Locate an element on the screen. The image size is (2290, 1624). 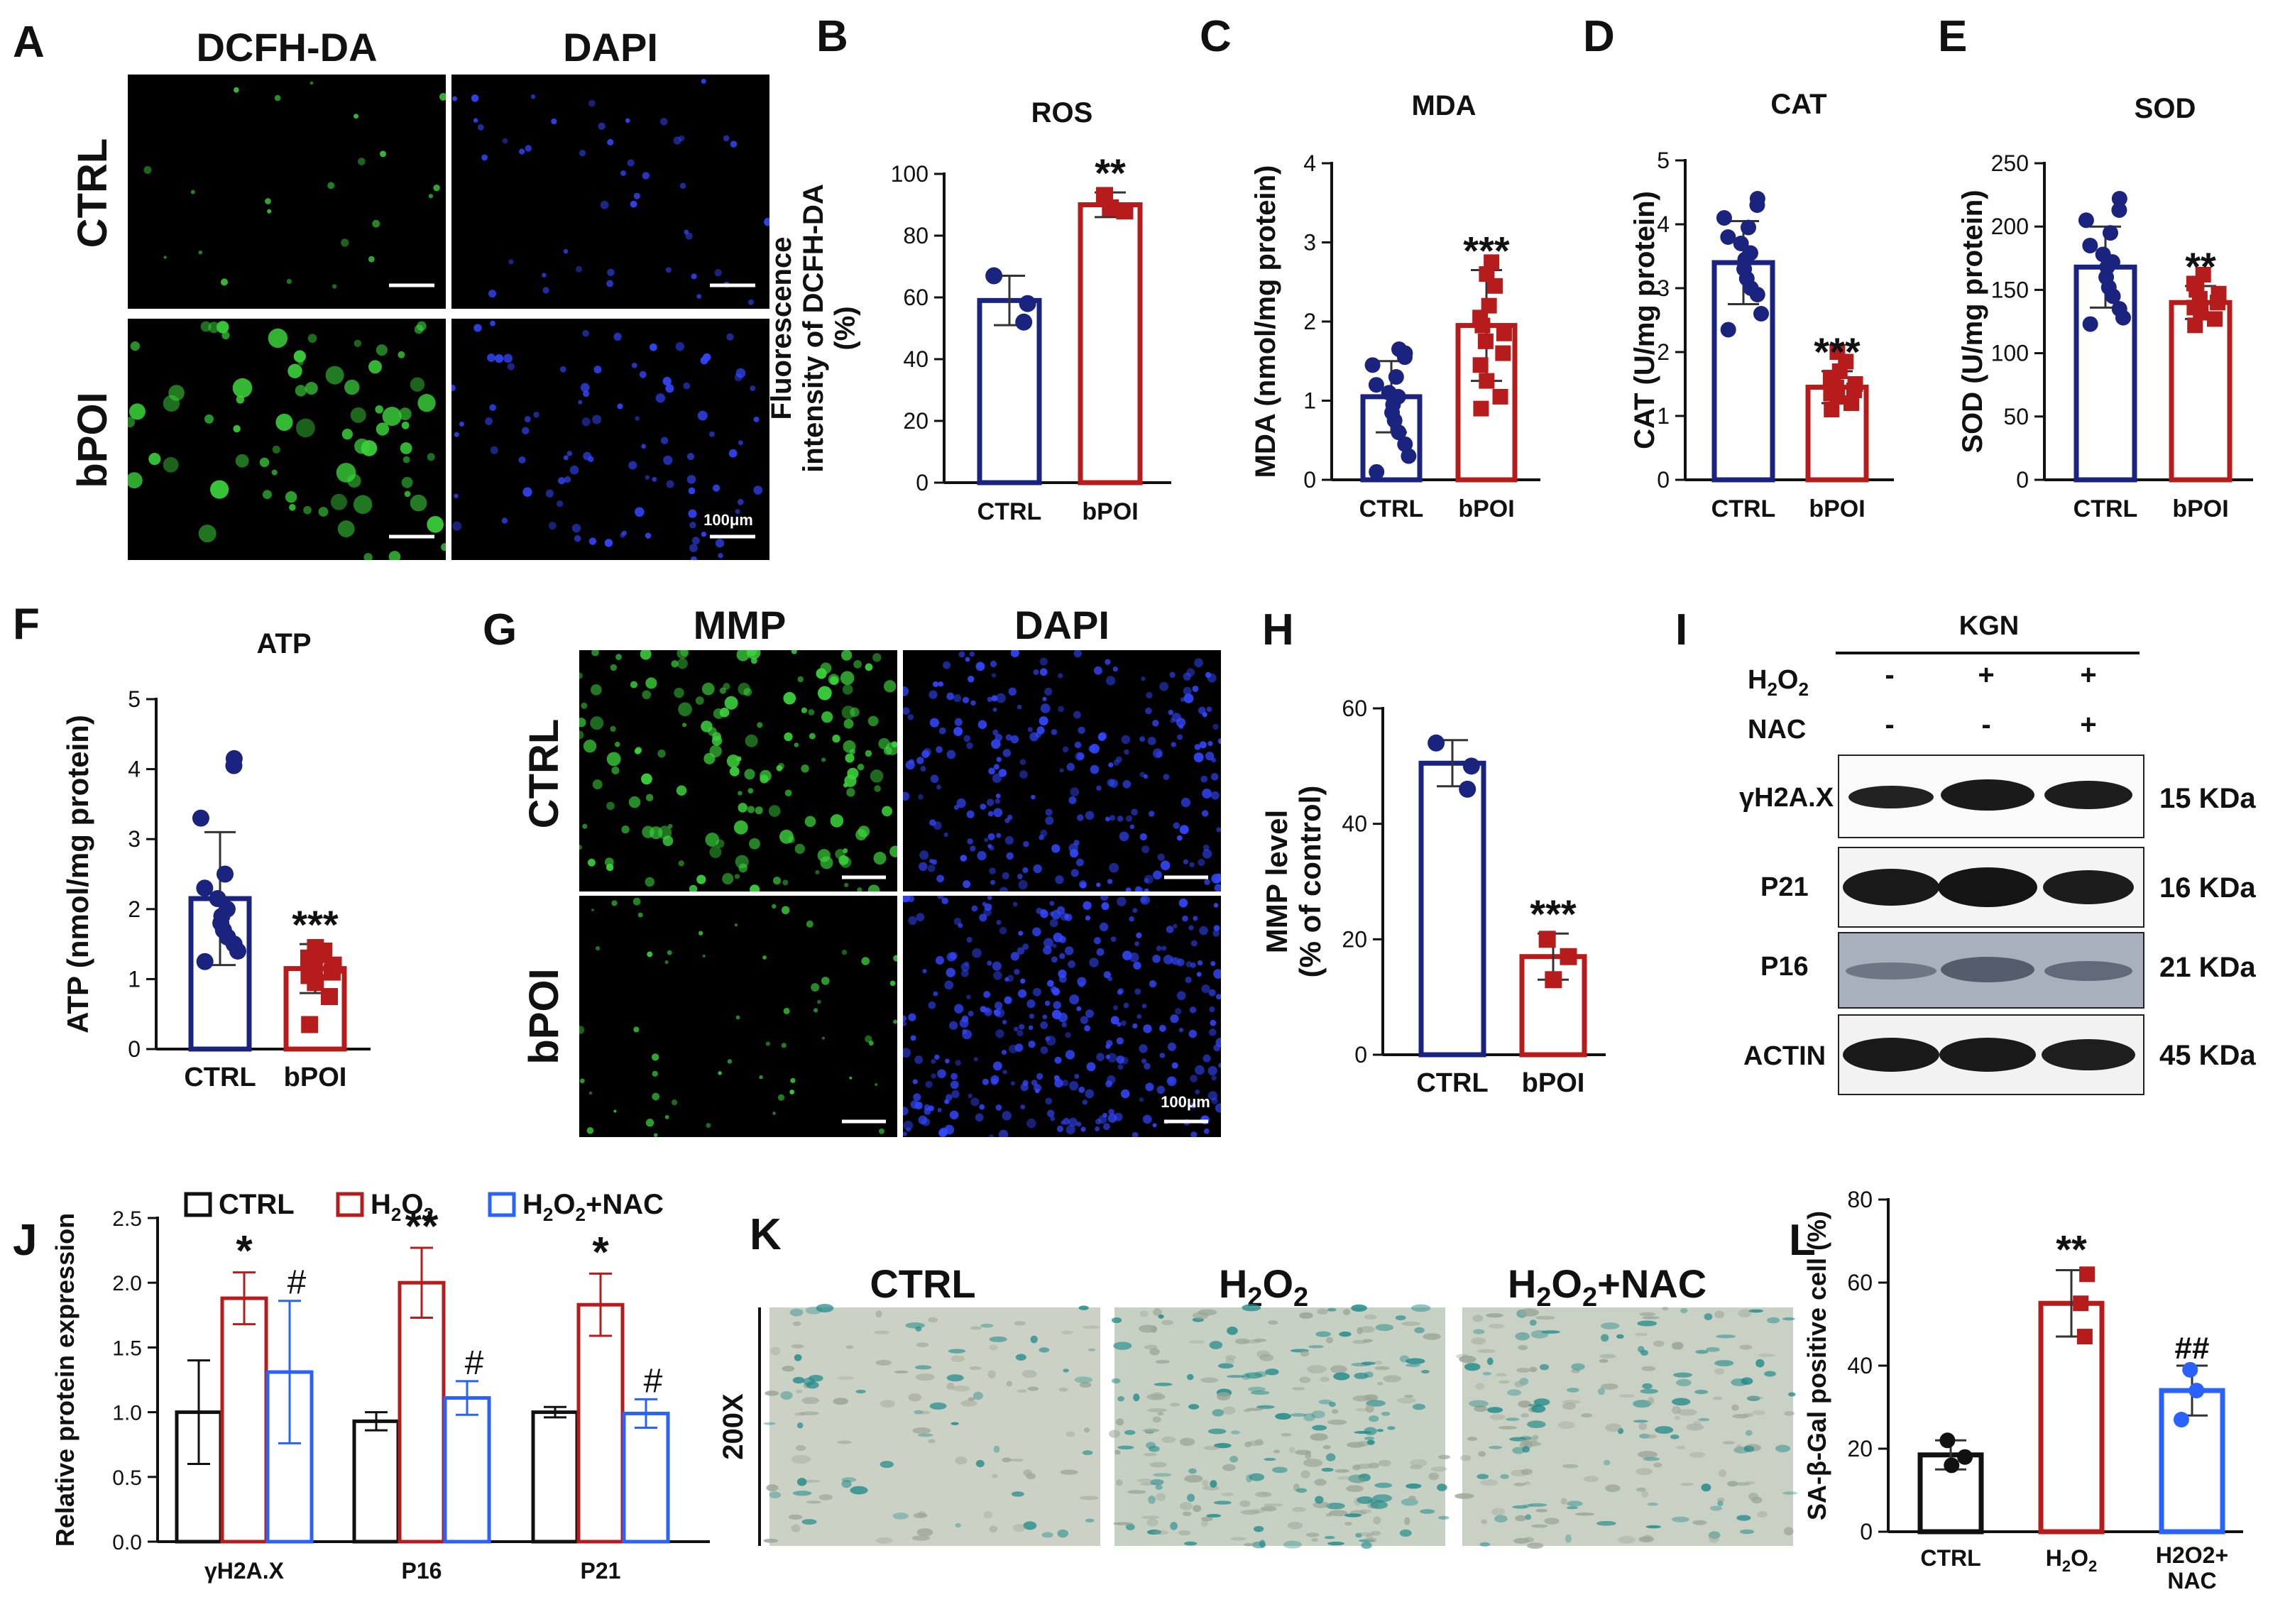
nac-lane-3: + is located at coordinates (2088, 724).